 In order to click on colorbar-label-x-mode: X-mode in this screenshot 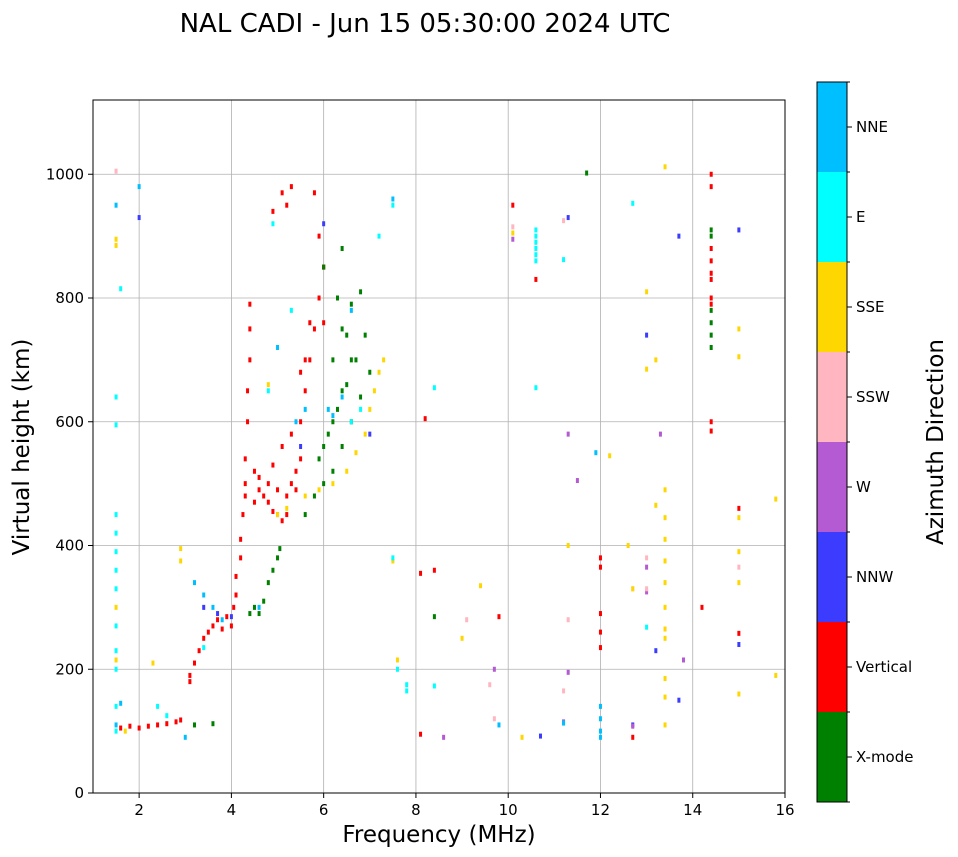, I will do `click(884, 757)`.